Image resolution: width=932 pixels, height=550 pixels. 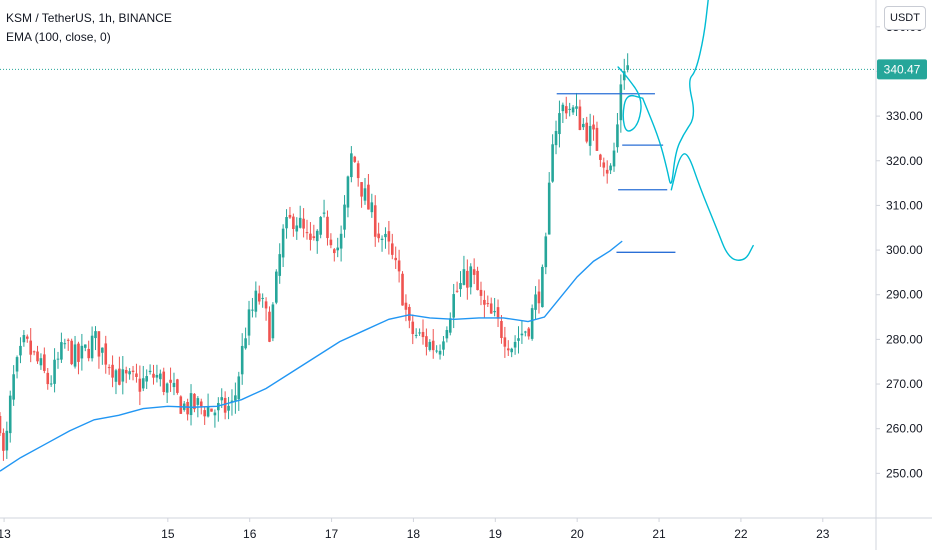 I want to click on x-tick-label: 19, so click(x=496, y=534).